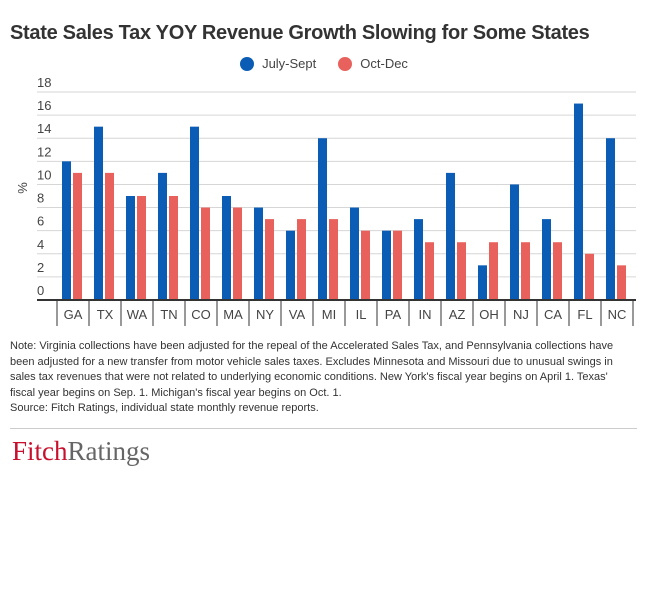 This screenshot has width=648, height=602. I want to click on bar-il-oct-dec, so click(365, 265).